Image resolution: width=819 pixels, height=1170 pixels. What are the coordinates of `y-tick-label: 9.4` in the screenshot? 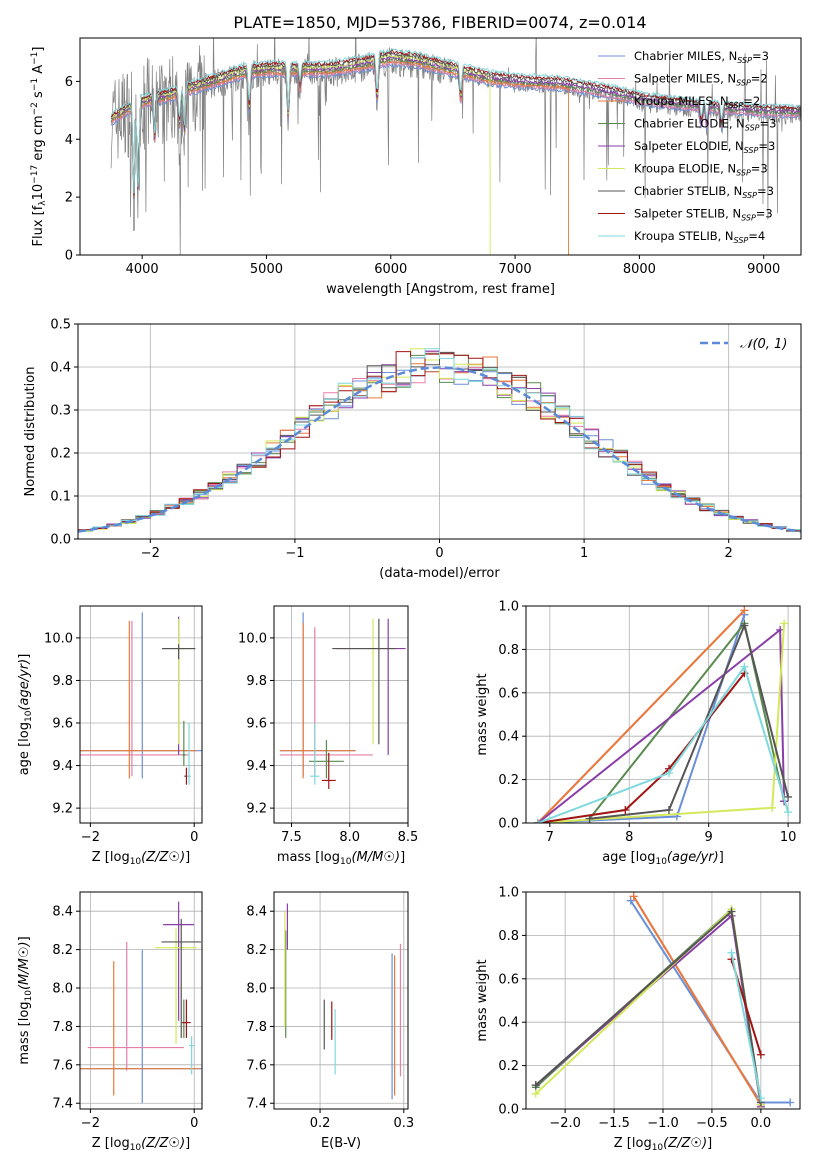 It's located at (256, 766).